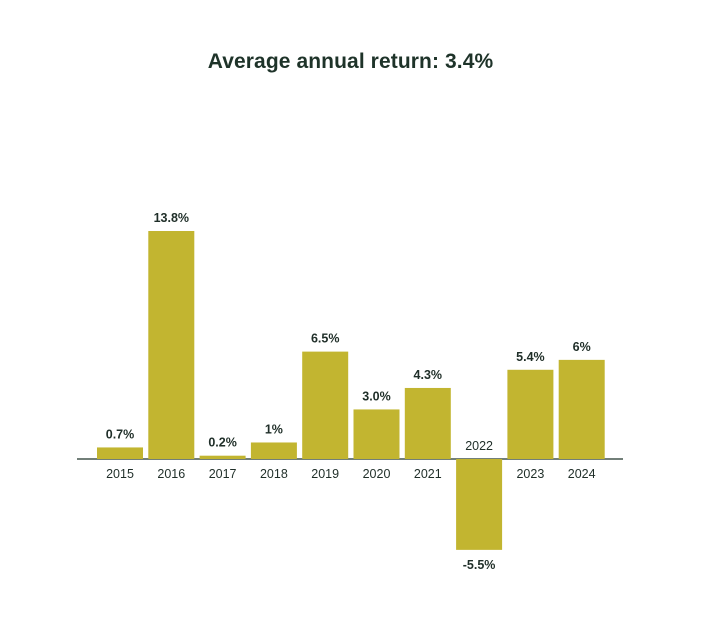 This screenshot has width=701, height=641. I want to click on x-tick-label-2019: 2019, so click(325, 474).